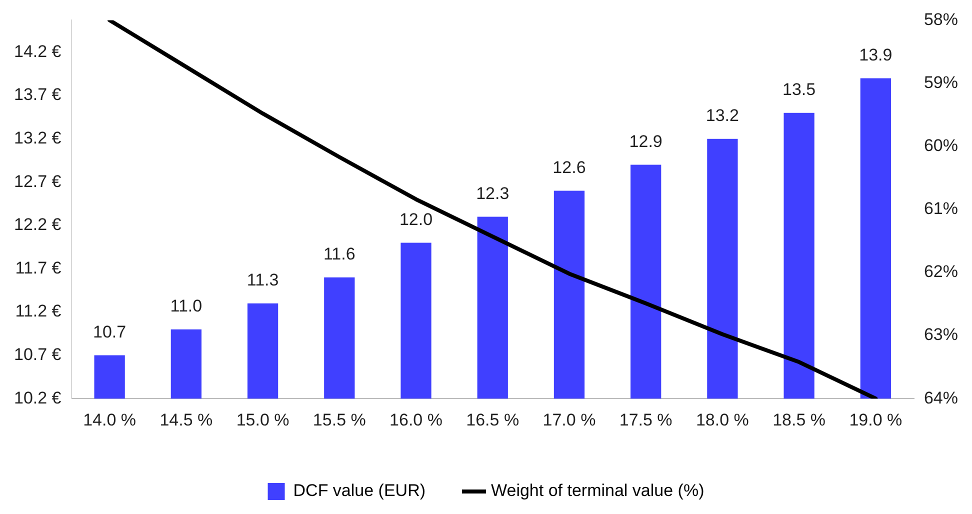 This screenshot has width=972, height=514. What do you see at coordinates (339, 254) in the screenshot?
I see `data-label: 11.6` at bounding box center [339, 254].